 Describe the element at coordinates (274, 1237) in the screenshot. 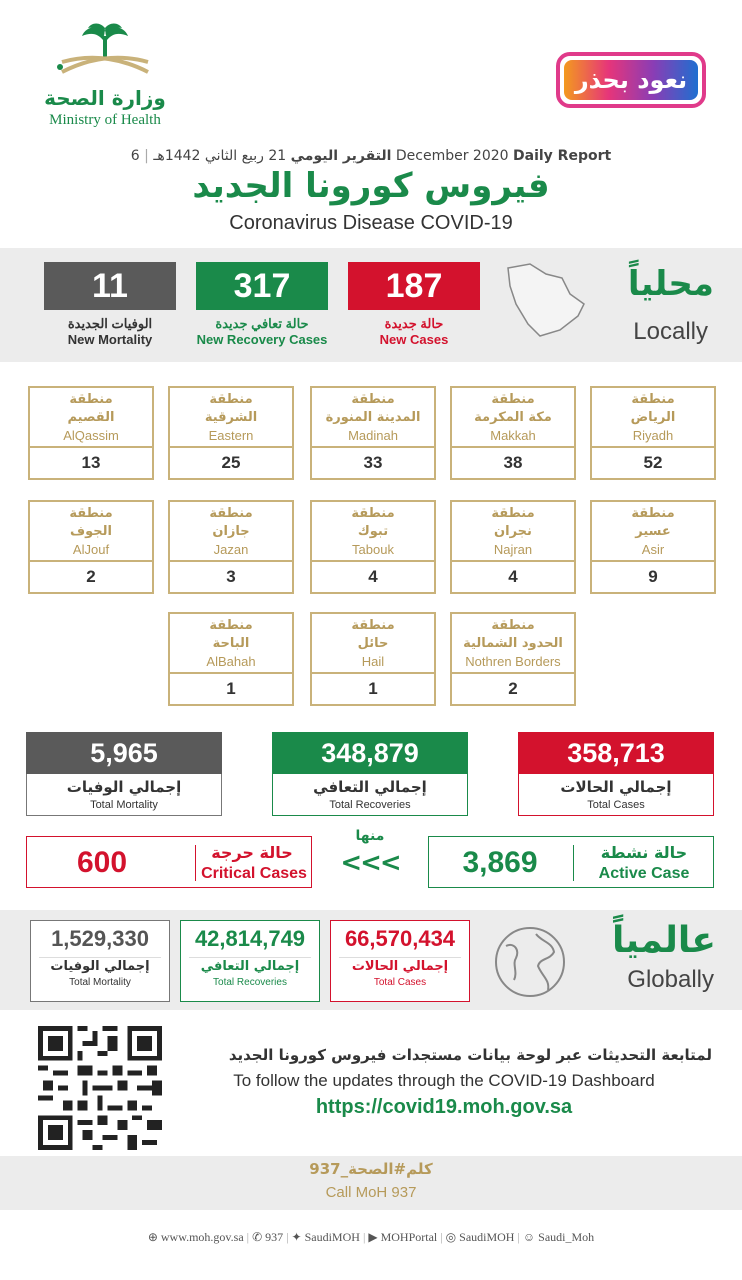

I see `footer-phone: 937` at that location.